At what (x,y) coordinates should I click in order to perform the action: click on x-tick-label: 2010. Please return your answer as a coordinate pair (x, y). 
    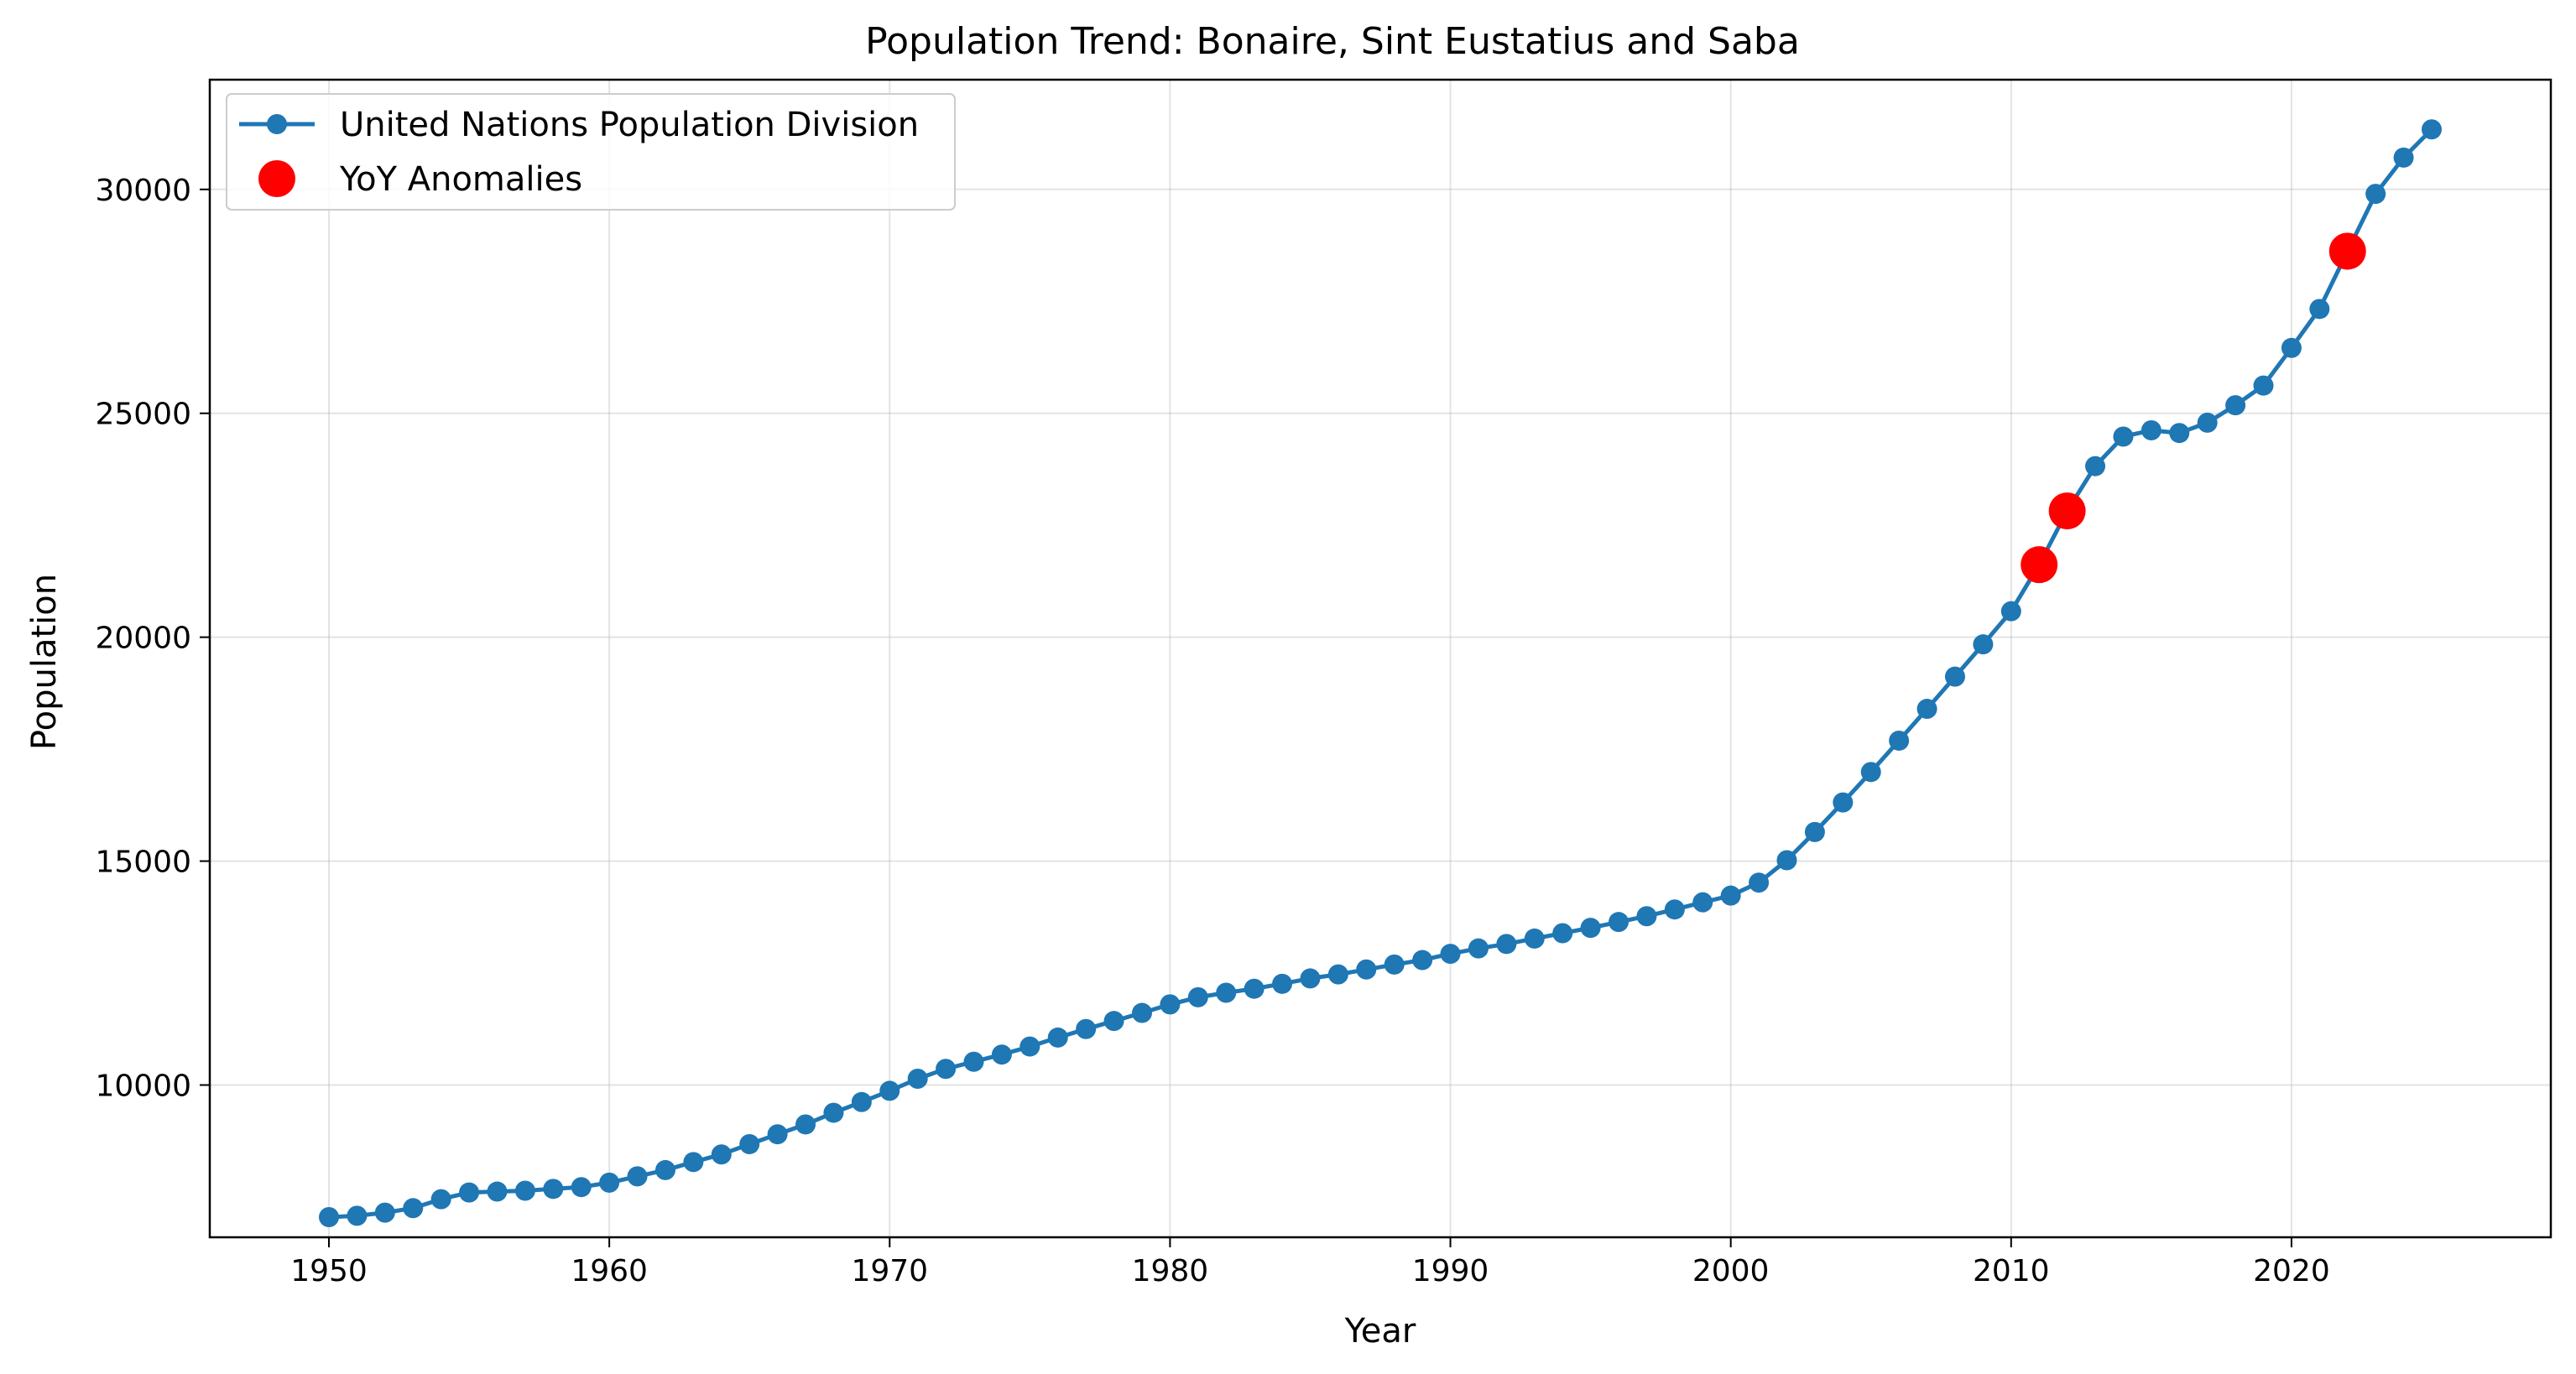
    Looking at the image, I should click on (2011, 1271).